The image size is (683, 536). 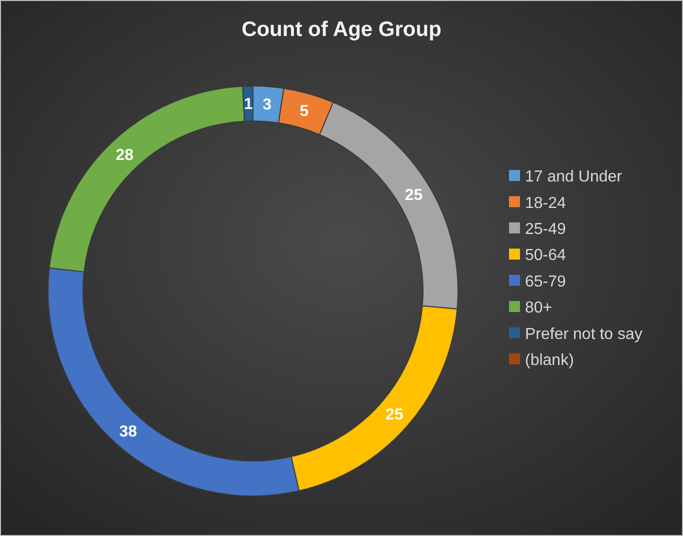 What do you see at coordinates (538, 308) in the screenshot?
I see `legend-label: 80+` at bounding box center [538, 308].